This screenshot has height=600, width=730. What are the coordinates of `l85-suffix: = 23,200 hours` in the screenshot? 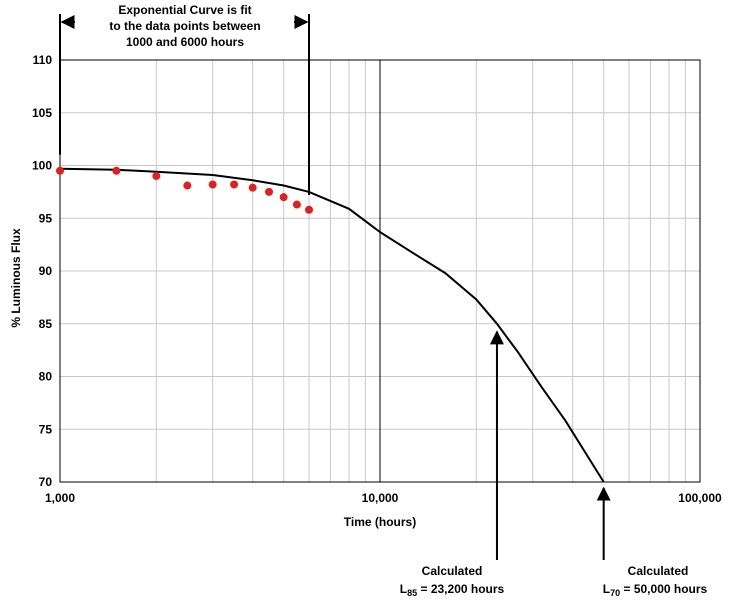 It's located at (460, 589).